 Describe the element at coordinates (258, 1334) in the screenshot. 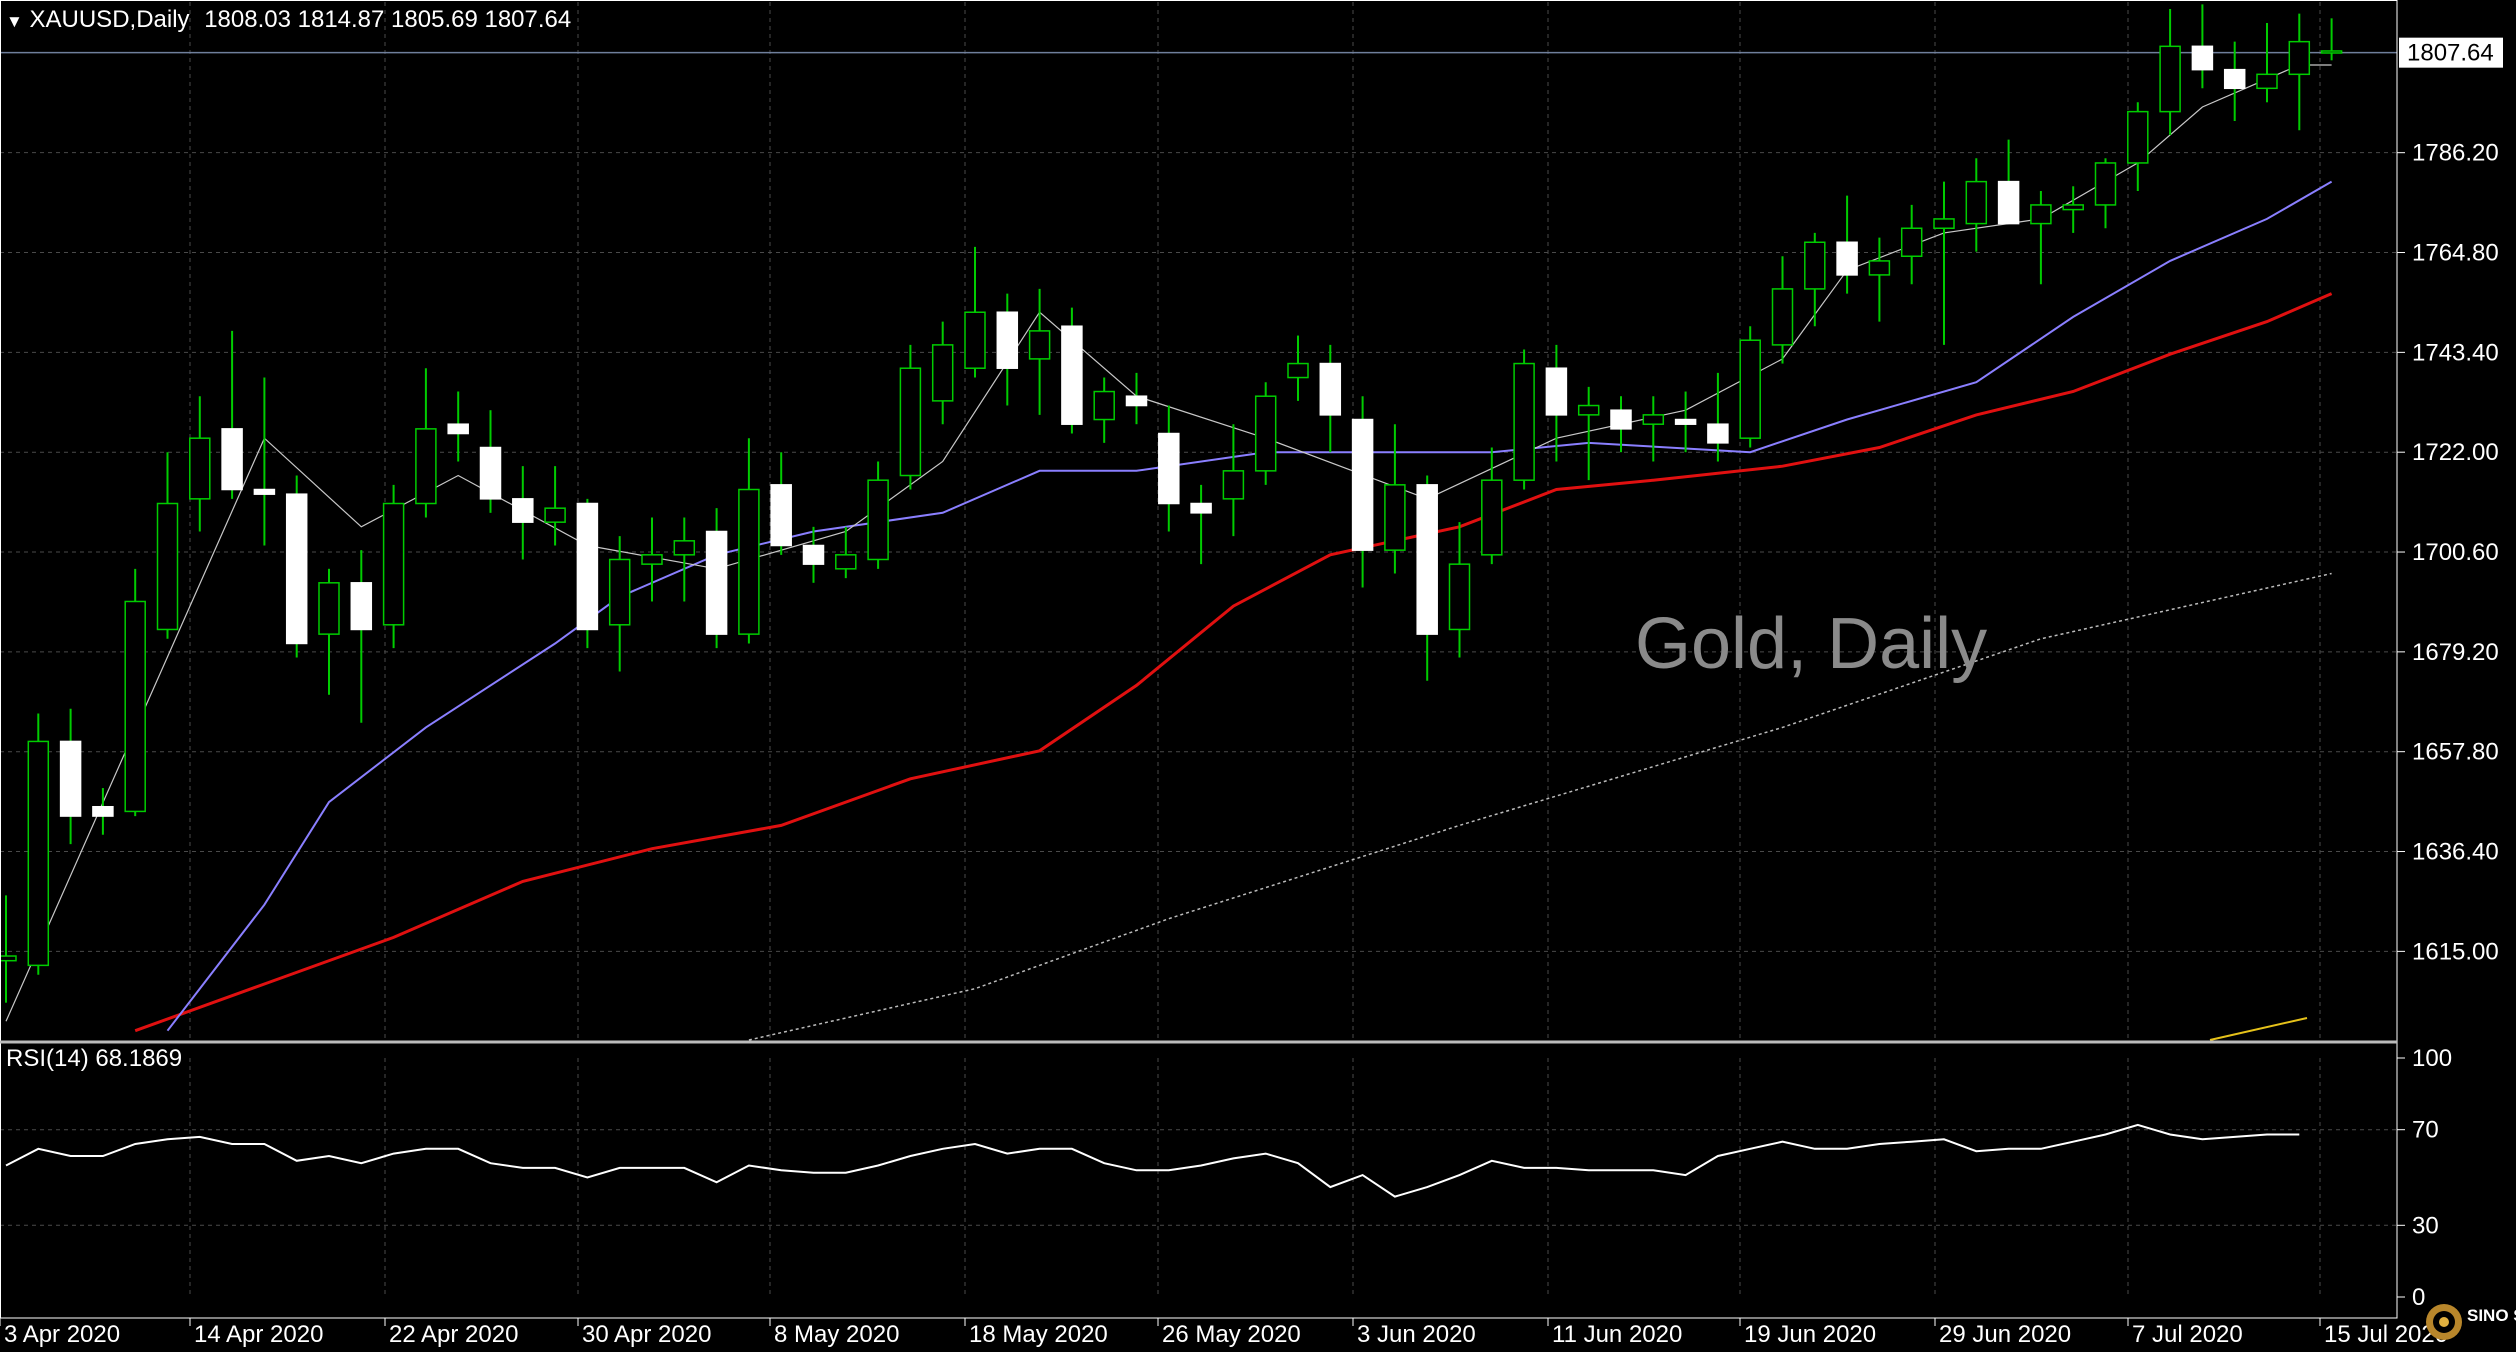

I see `date-label: 14 Apr 2020` at that location.